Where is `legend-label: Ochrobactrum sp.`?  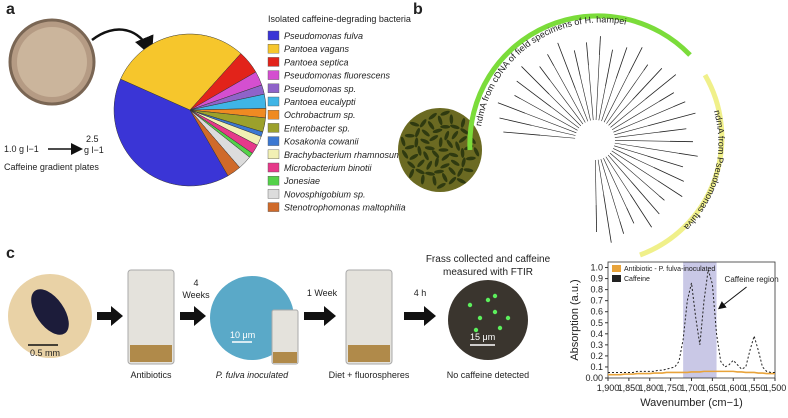
legend-label: Ochrobactrum sp. is located at coordinates (320, 115).